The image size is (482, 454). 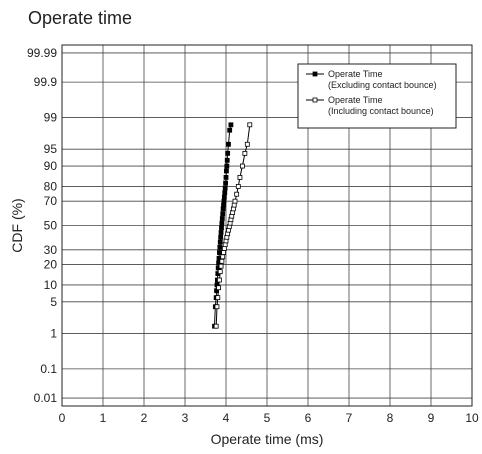 I want to click on legend-sublabel: (Excluding contact bounce), so click(x=382, y=85).